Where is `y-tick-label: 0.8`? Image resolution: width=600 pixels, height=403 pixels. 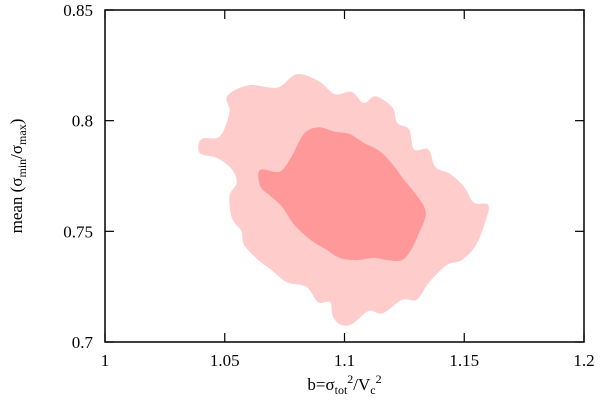
y-tick-label: 0.8 is located at coordinates (82, 121).